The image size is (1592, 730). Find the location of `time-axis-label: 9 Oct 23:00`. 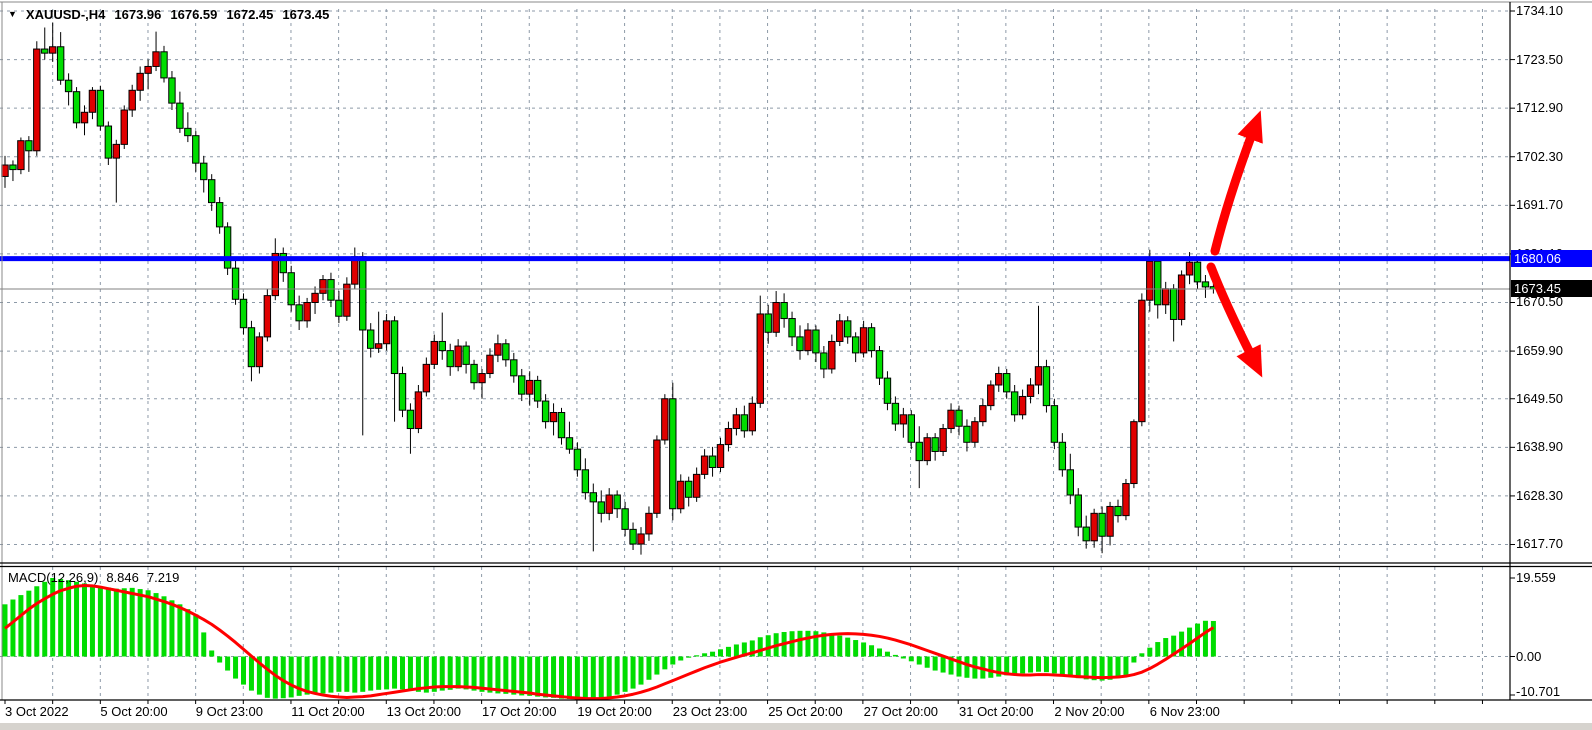

time-axis-label: 9 Oct 23:00 is located at coordinates (229, 711).